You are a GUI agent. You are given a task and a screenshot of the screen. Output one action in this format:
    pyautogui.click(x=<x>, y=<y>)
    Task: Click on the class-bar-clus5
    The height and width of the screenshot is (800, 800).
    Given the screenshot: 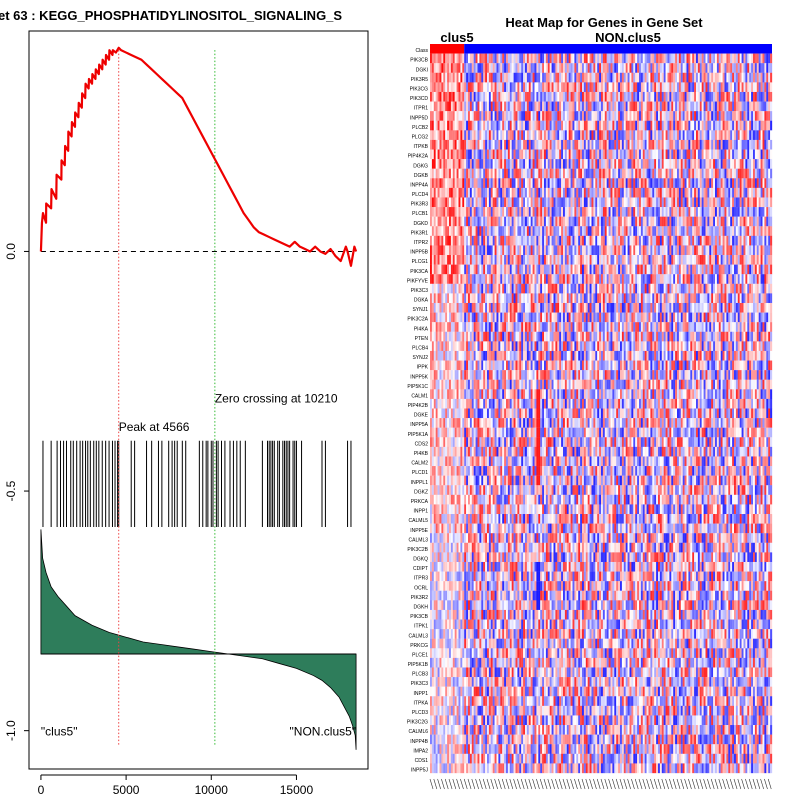 What is the action you would take?
    pyautogui.click(x=447, y=49)
    